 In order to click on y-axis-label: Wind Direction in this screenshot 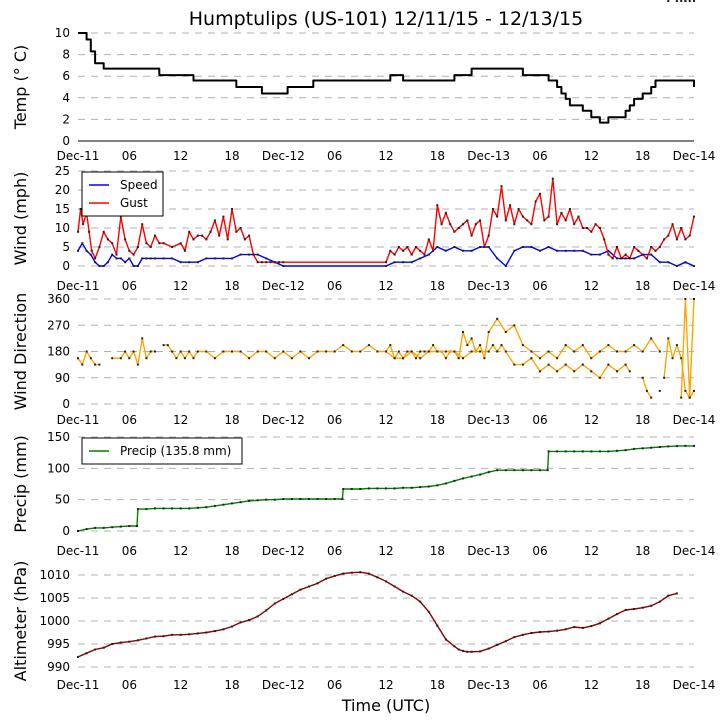, I will do `click(20, 352)`.